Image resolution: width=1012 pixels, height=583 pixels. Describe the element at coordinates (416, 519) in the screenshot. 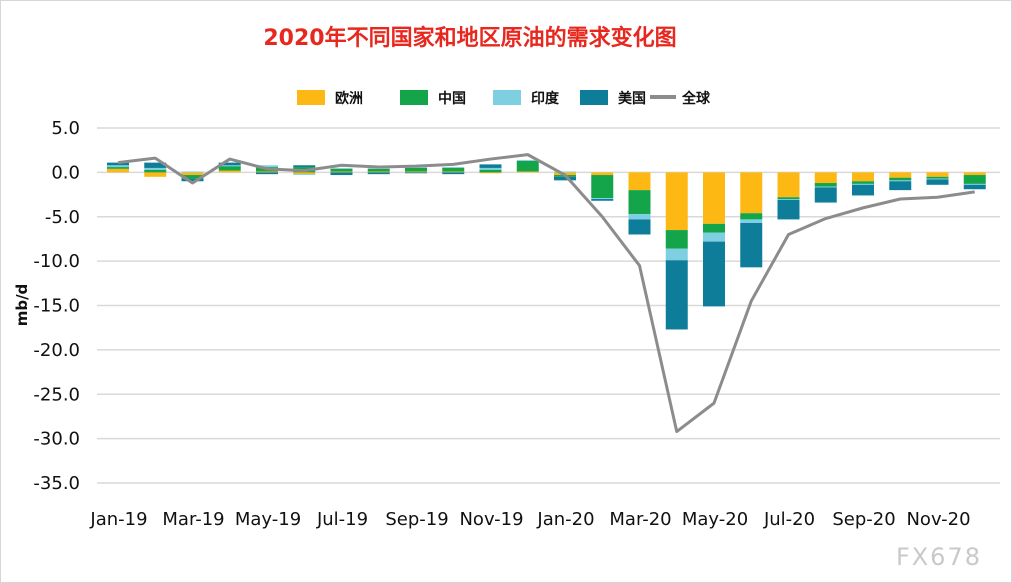

I see `x-tick-label: Sep-19` at that location.